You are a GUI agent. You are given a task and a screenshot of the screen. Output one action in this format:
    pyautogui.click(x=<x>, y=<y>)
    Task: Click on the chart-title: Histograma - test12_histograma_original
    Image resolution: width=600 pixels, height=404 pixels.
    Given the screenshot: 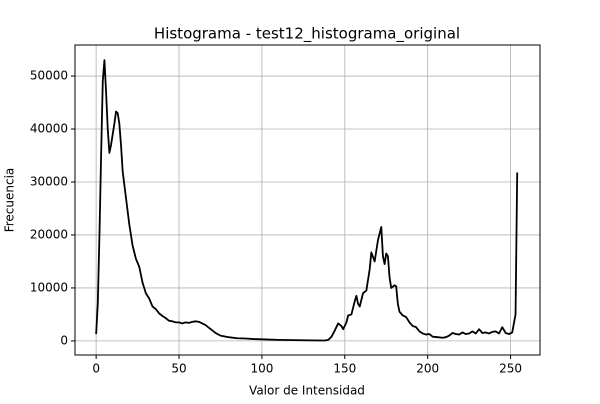 What is the action you would take?
    pyautogui.click(x=307, y=34)
    